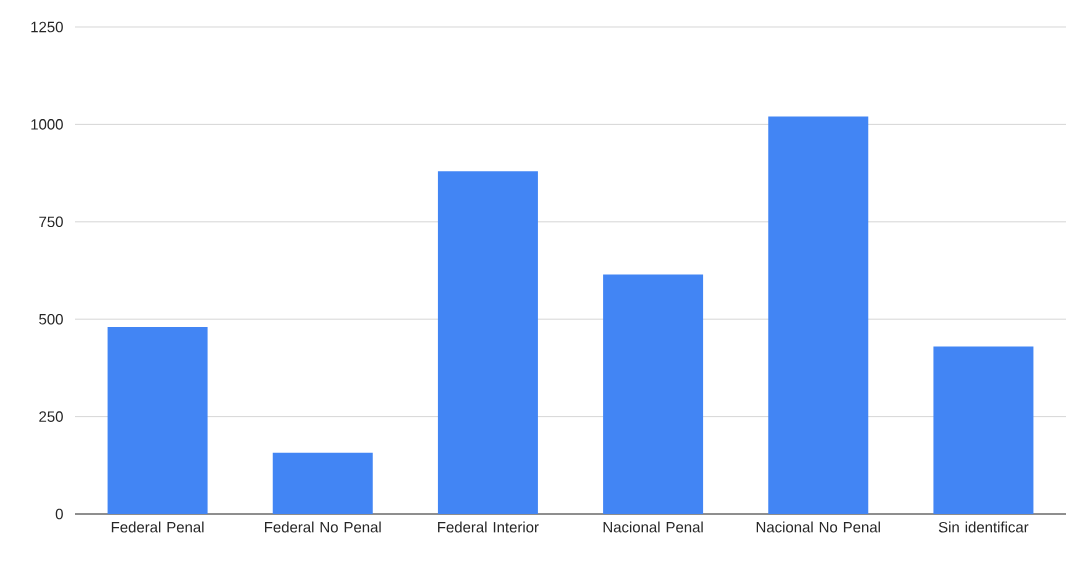 The height and width of the screenshot is (574, 1066). What do you see at coordinates (51, 319) in the screenshot?
I see `y-tick-label: 500` at bounding box center [51, 319].